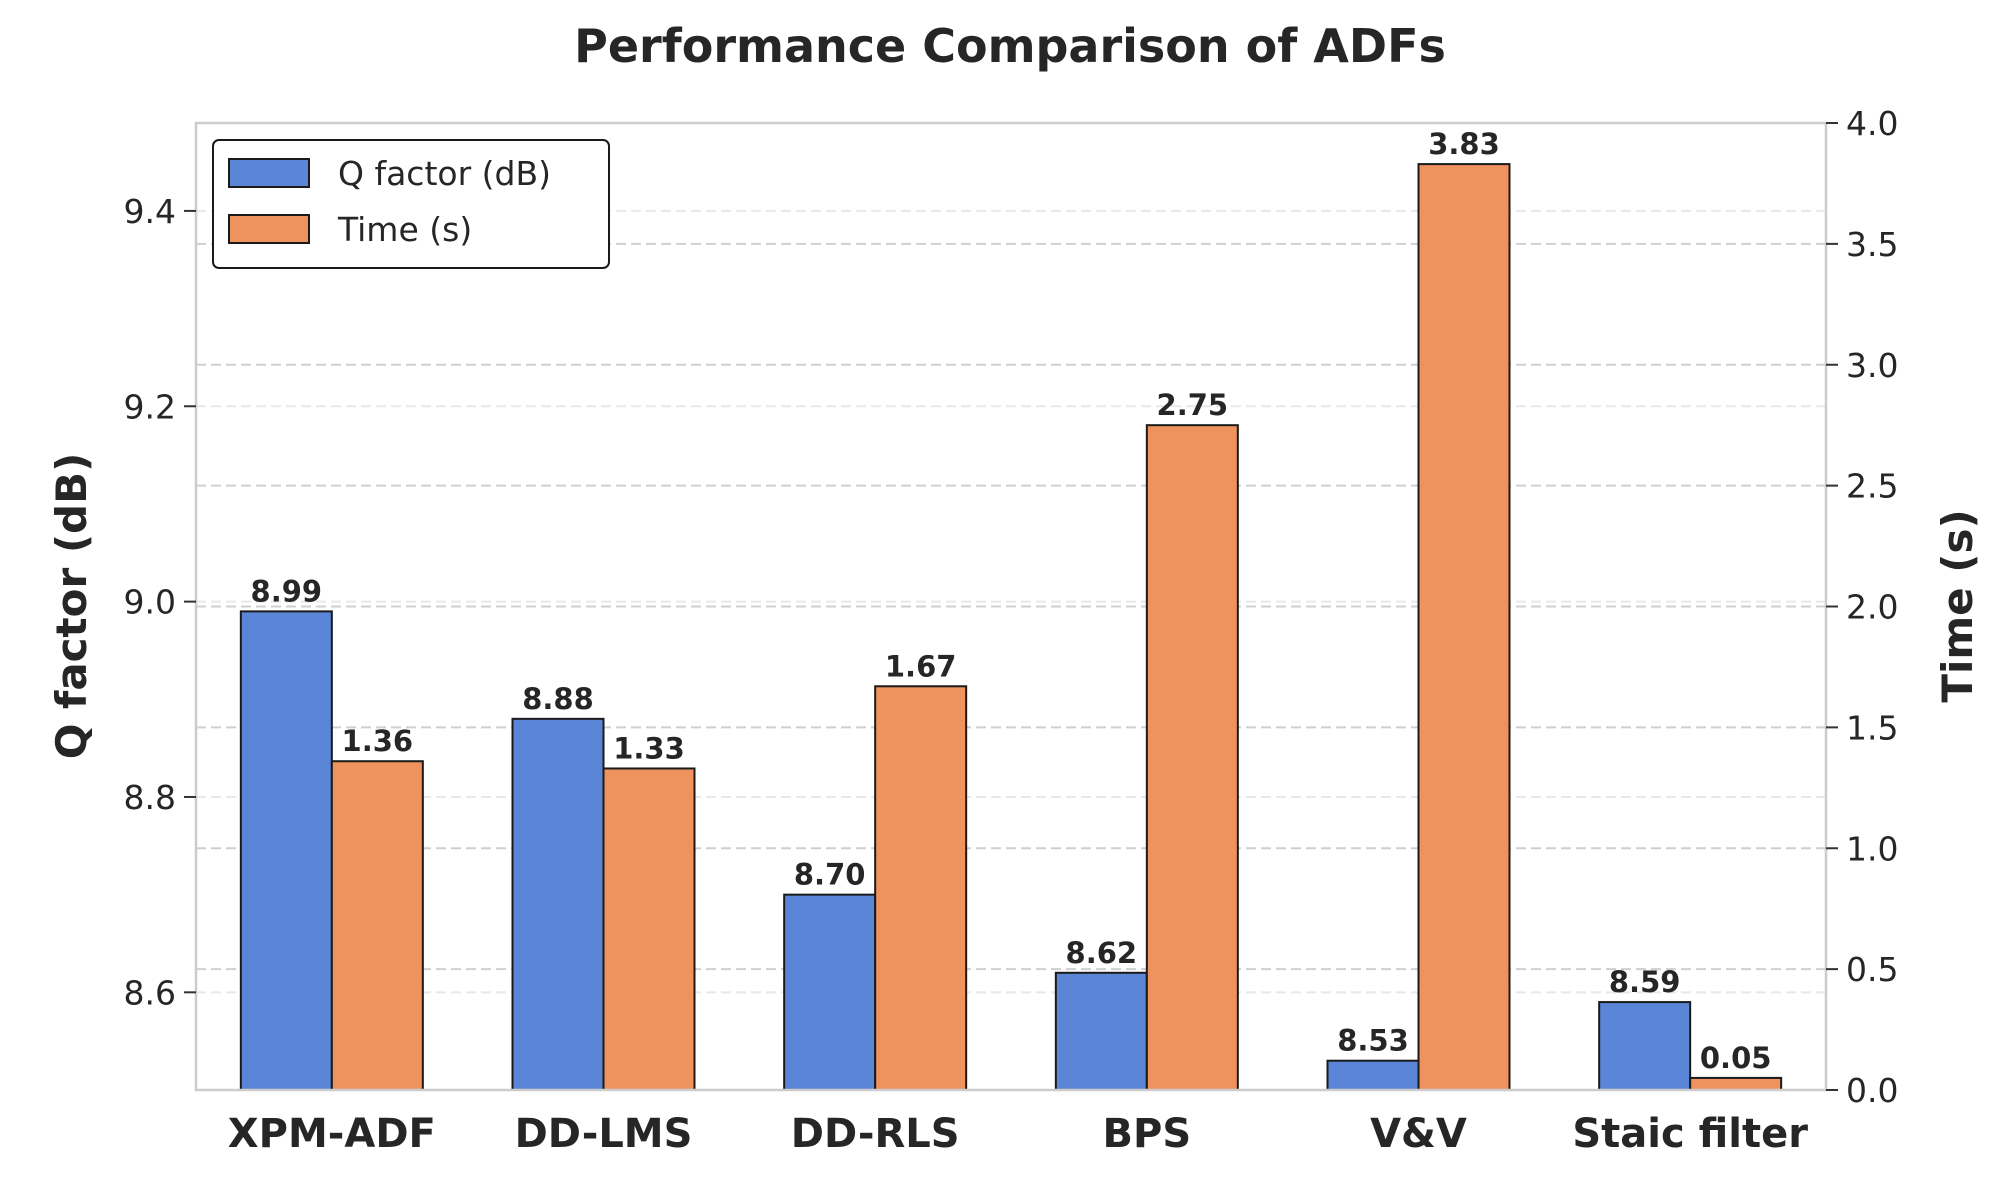  What do you see at coordinates (1872, 848) in the screenshot?
I see `y-right-tick-label-2: 1.0` at bounding box center [1872, 848].